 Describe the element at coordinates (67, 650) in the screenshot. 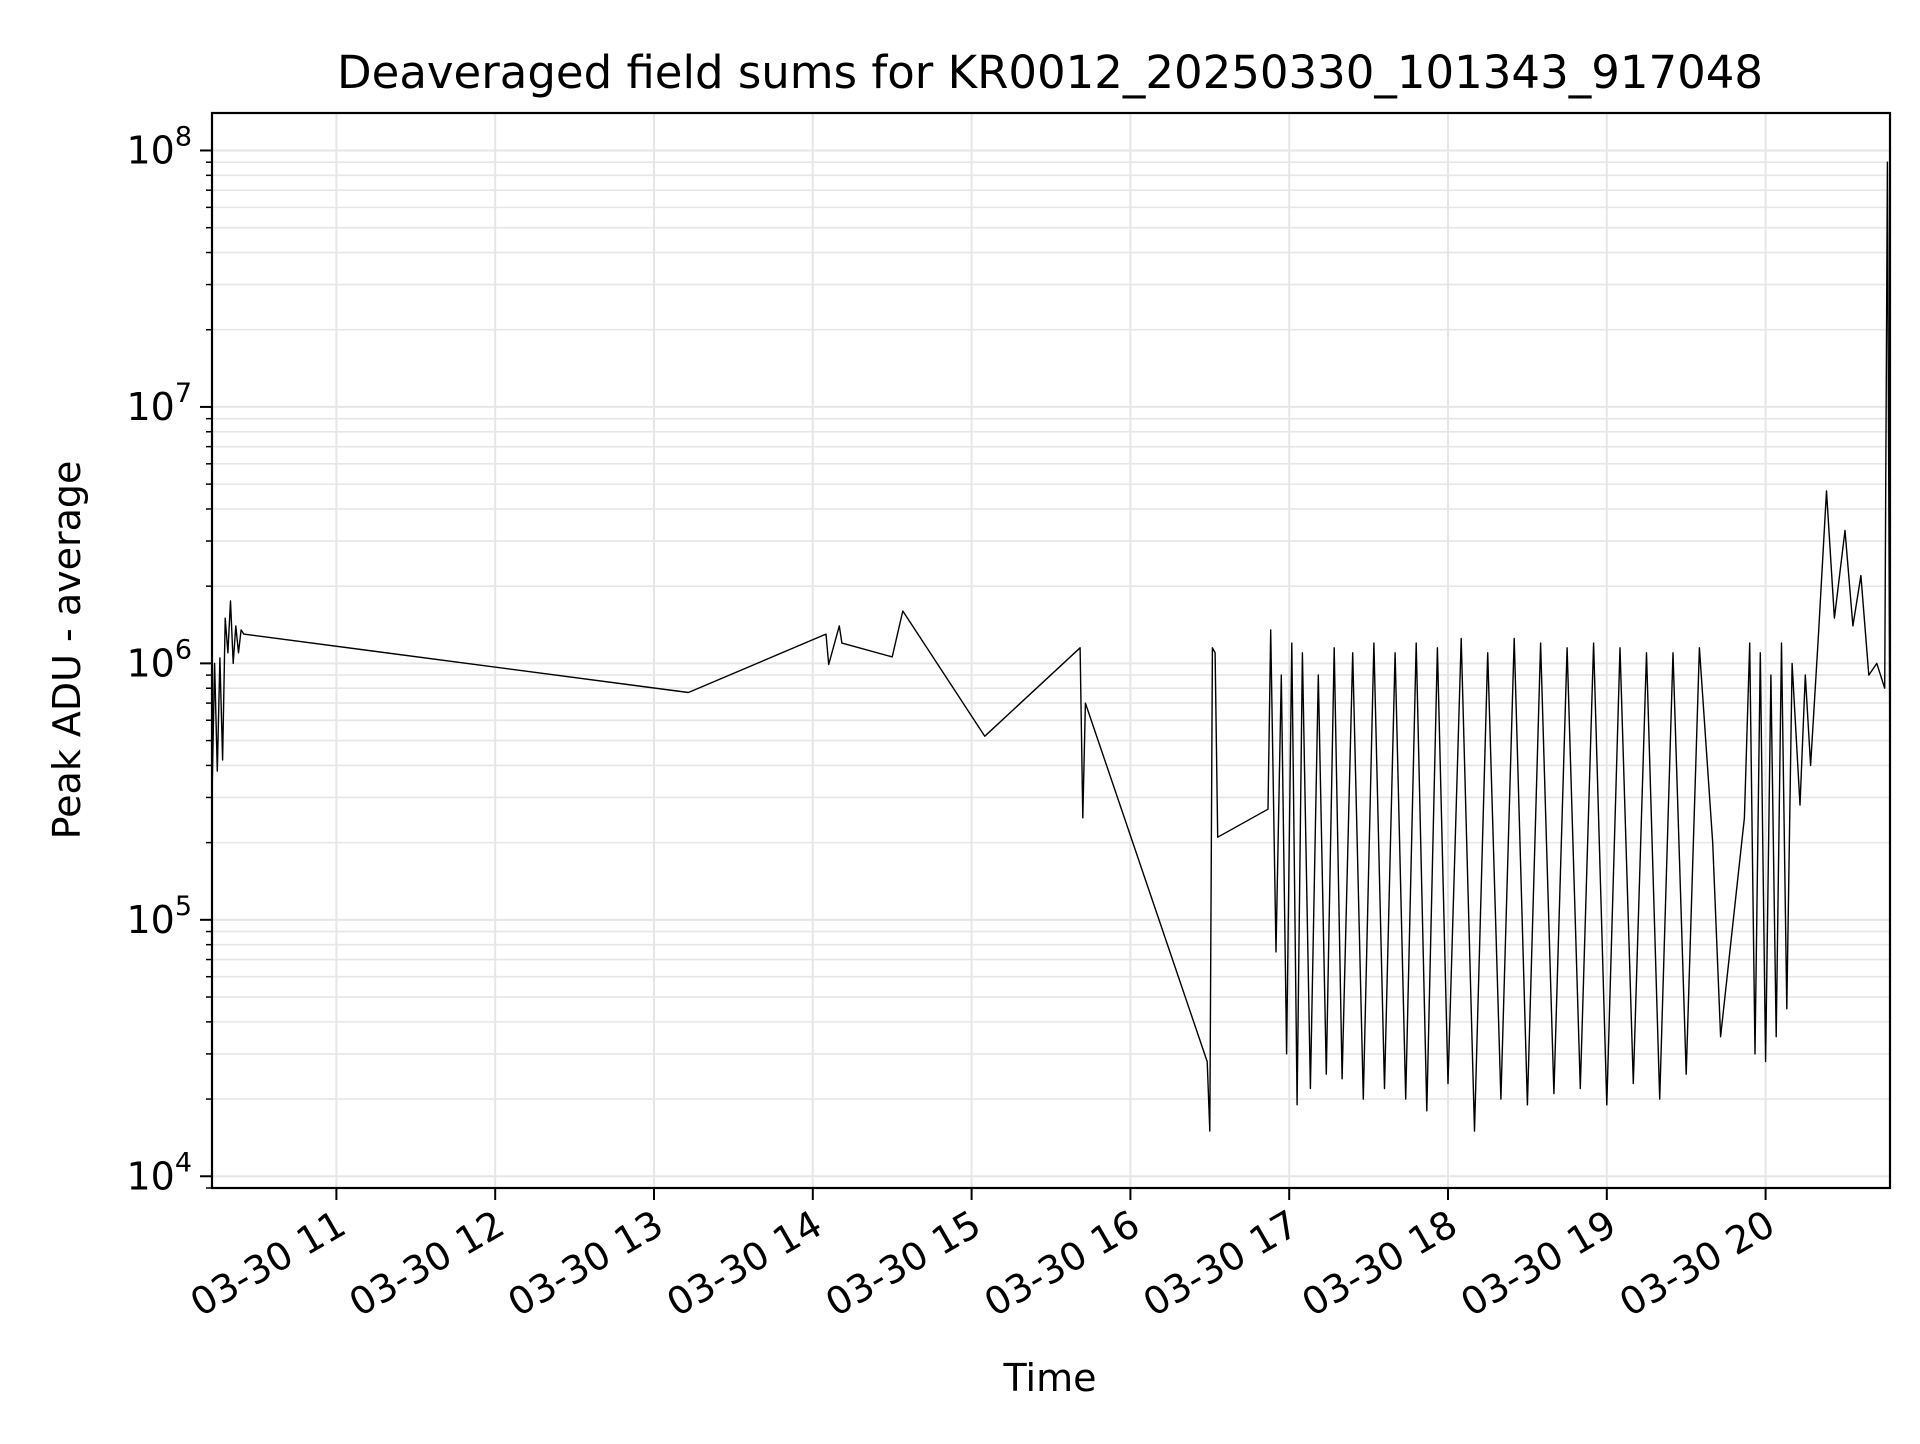

I see `y-axis-label: Peak ADU - average` at that location.